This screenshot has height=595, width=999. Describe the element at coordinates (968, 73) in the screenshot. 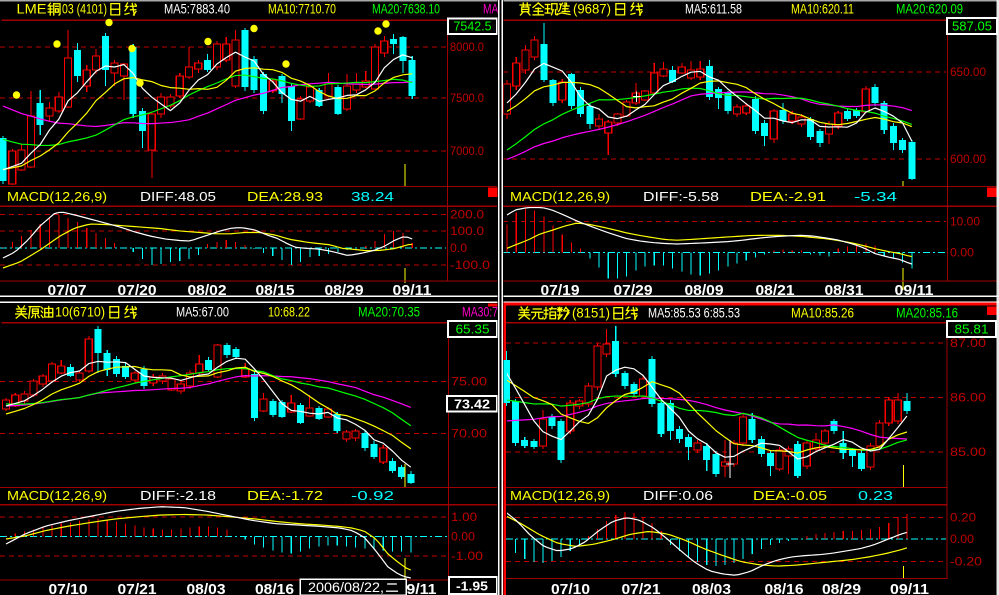

I see `svg-text: 650.00` at that location.